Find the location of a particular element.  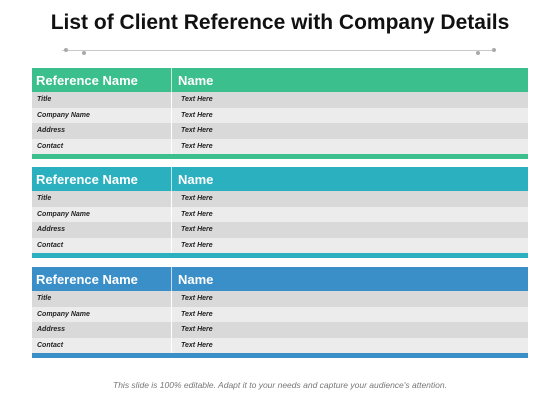

title-divider is located at coordinates (278, 50).